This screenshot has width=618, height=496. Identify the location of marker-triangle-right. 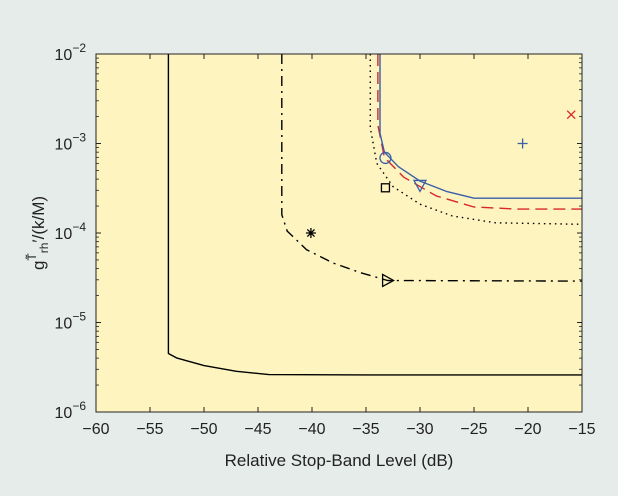
(388, 280).